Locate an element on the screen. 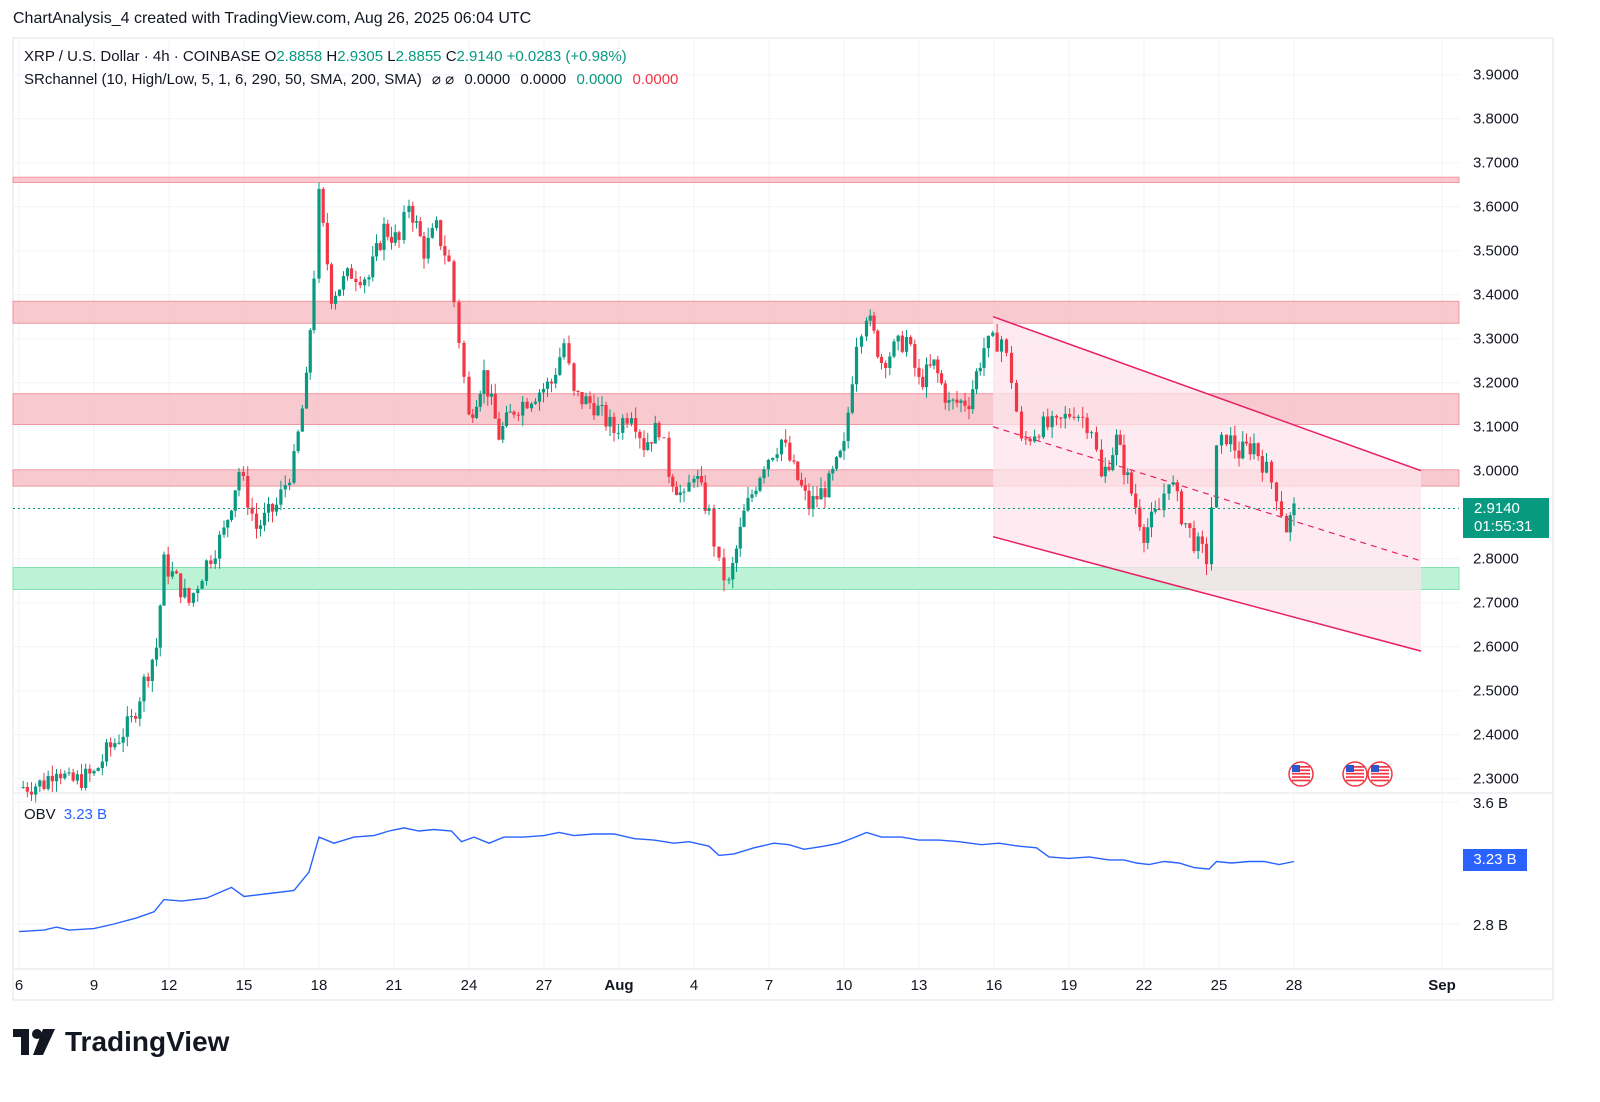 This screenshot has width=1600, height=1102. tradingview-logo: TradingView is located at coordinates (121, 1042).